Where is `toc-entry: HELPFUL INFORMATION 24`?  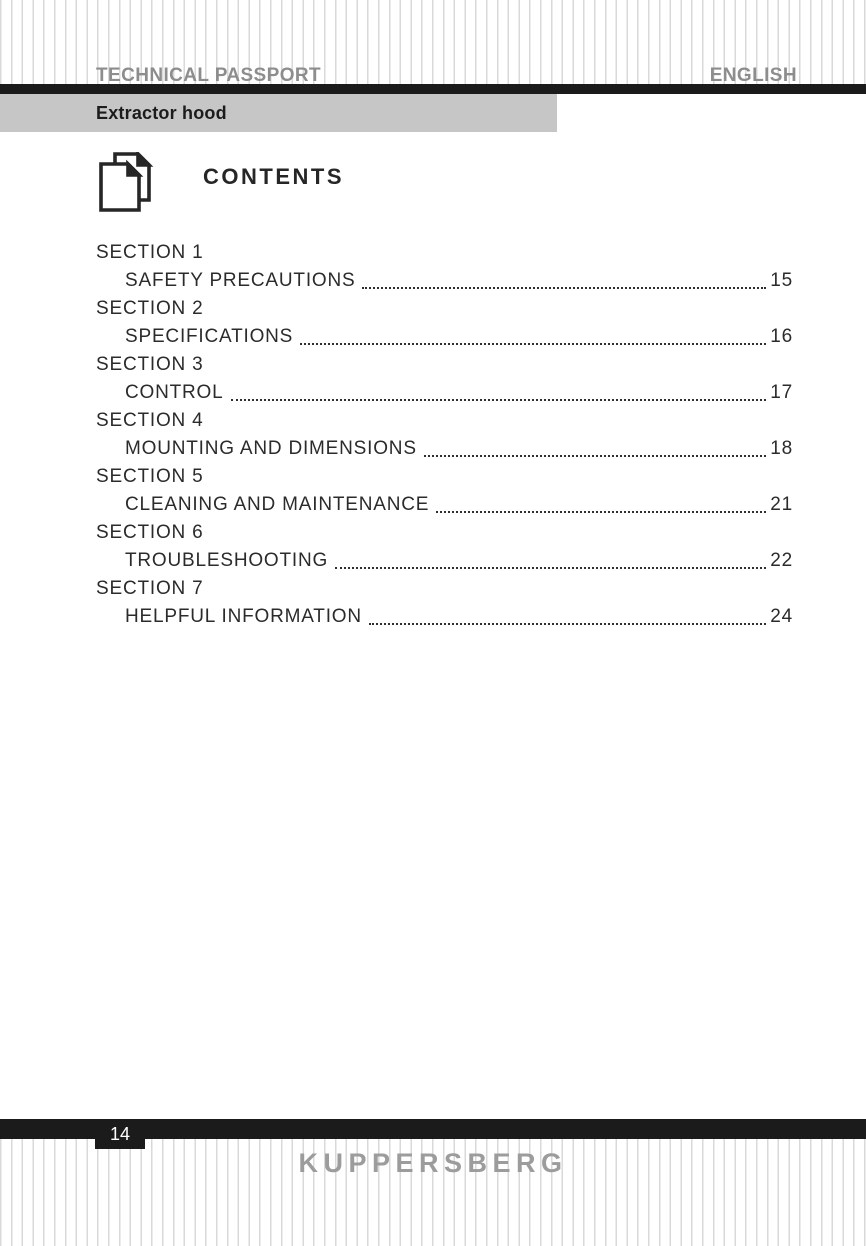 toc-entry: HELPFUL INFORMATION 24 is located at coordinates (444, 617).